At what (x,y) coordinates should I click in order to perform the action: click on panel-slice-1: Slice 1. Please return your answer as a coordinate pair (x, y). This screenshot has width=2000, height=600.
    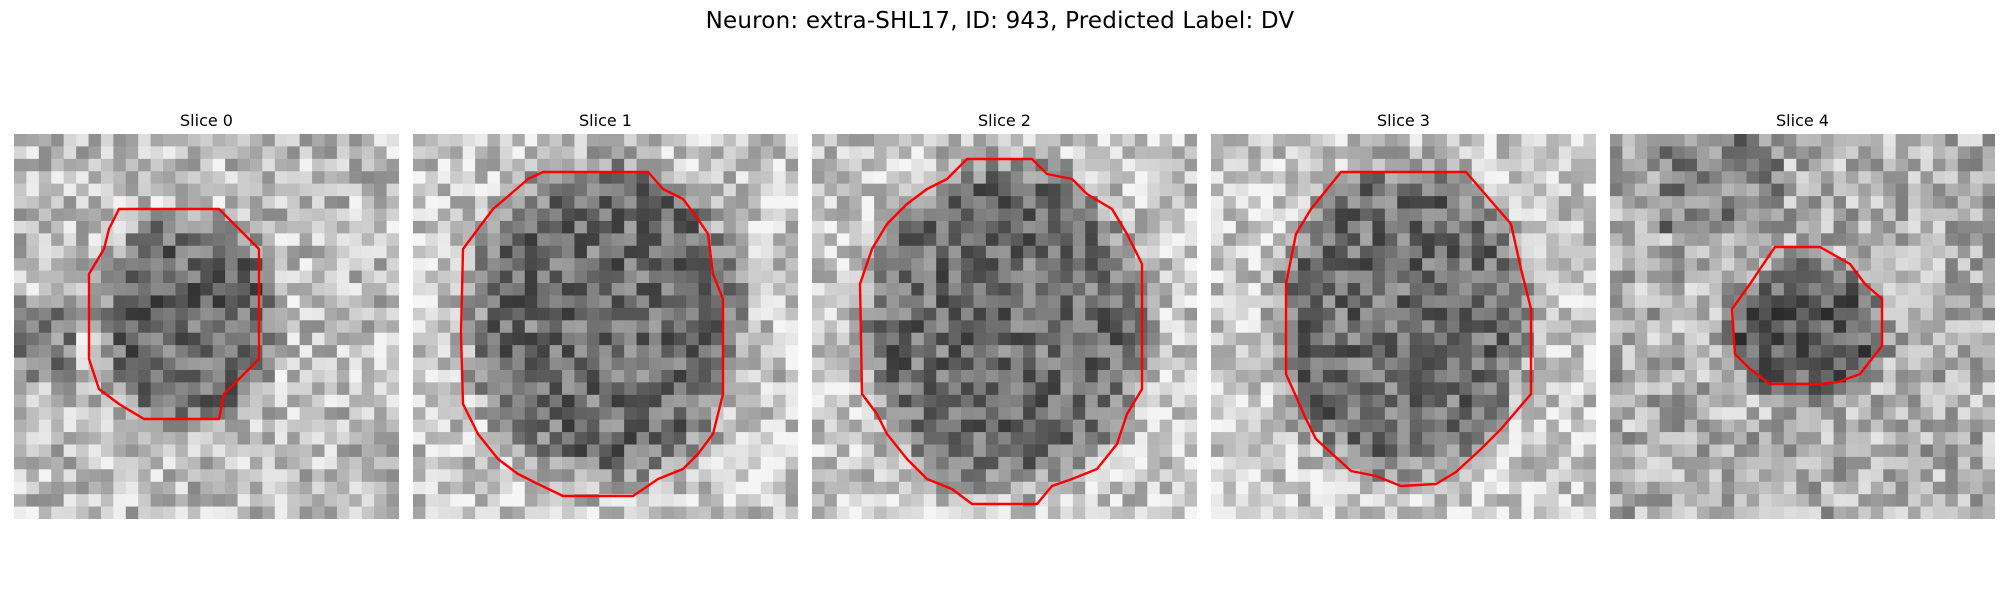
    Looking at the image, I should click on (605, 313).